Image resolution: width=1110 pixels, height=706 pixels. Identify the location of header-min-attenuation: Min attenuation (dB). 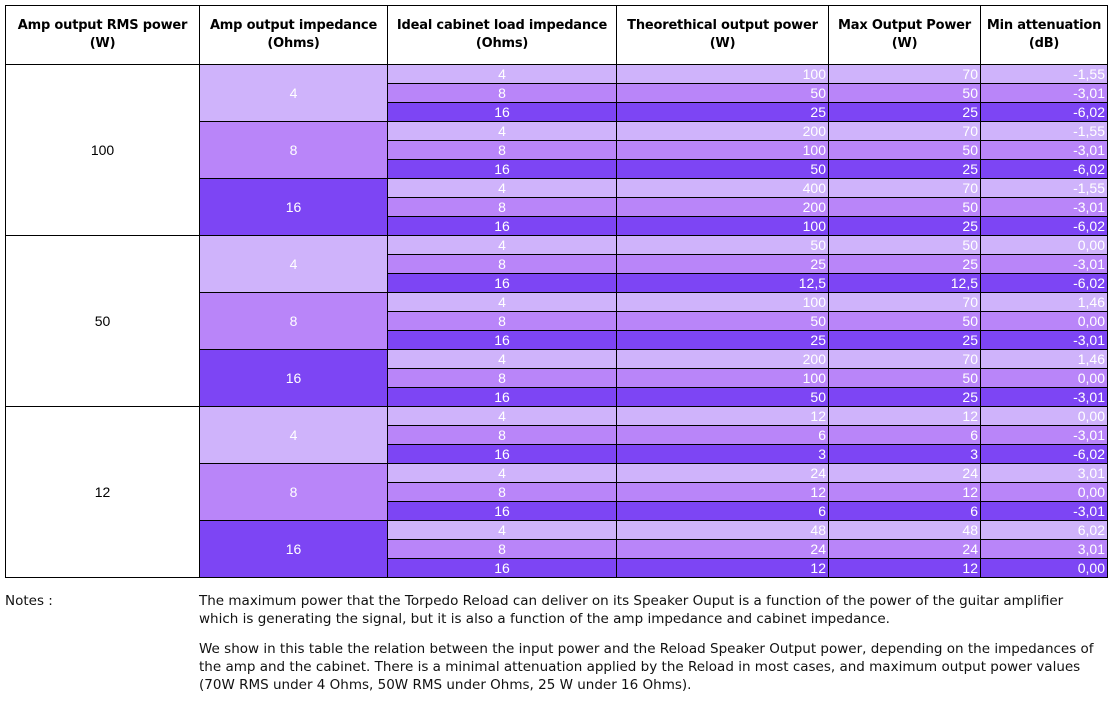
(1044, 35).